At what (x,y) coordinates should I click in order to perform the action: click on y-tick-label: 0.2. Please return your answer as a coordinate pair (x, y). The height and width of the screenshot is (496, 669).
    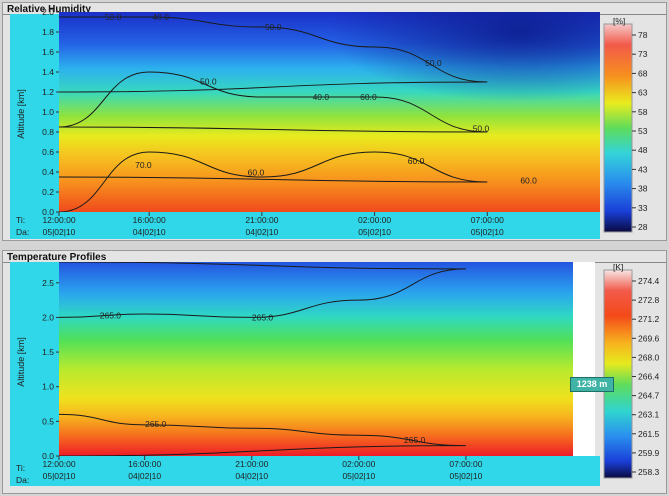
    Looking at the image, I should click on (48, 192).